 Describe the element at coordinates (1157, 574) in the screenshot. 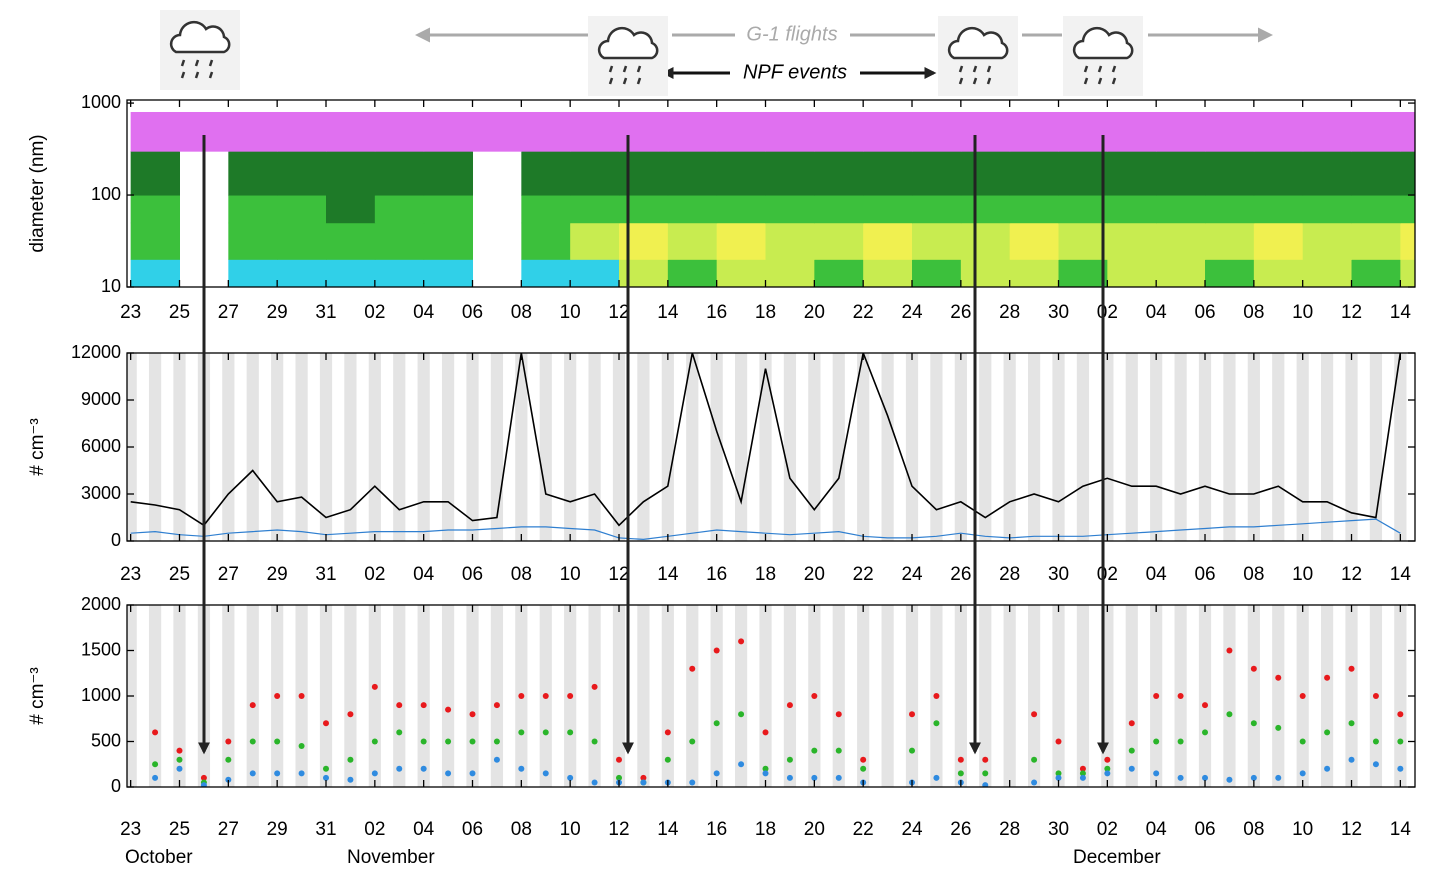

I see `x-tick-label: 04` at that location.